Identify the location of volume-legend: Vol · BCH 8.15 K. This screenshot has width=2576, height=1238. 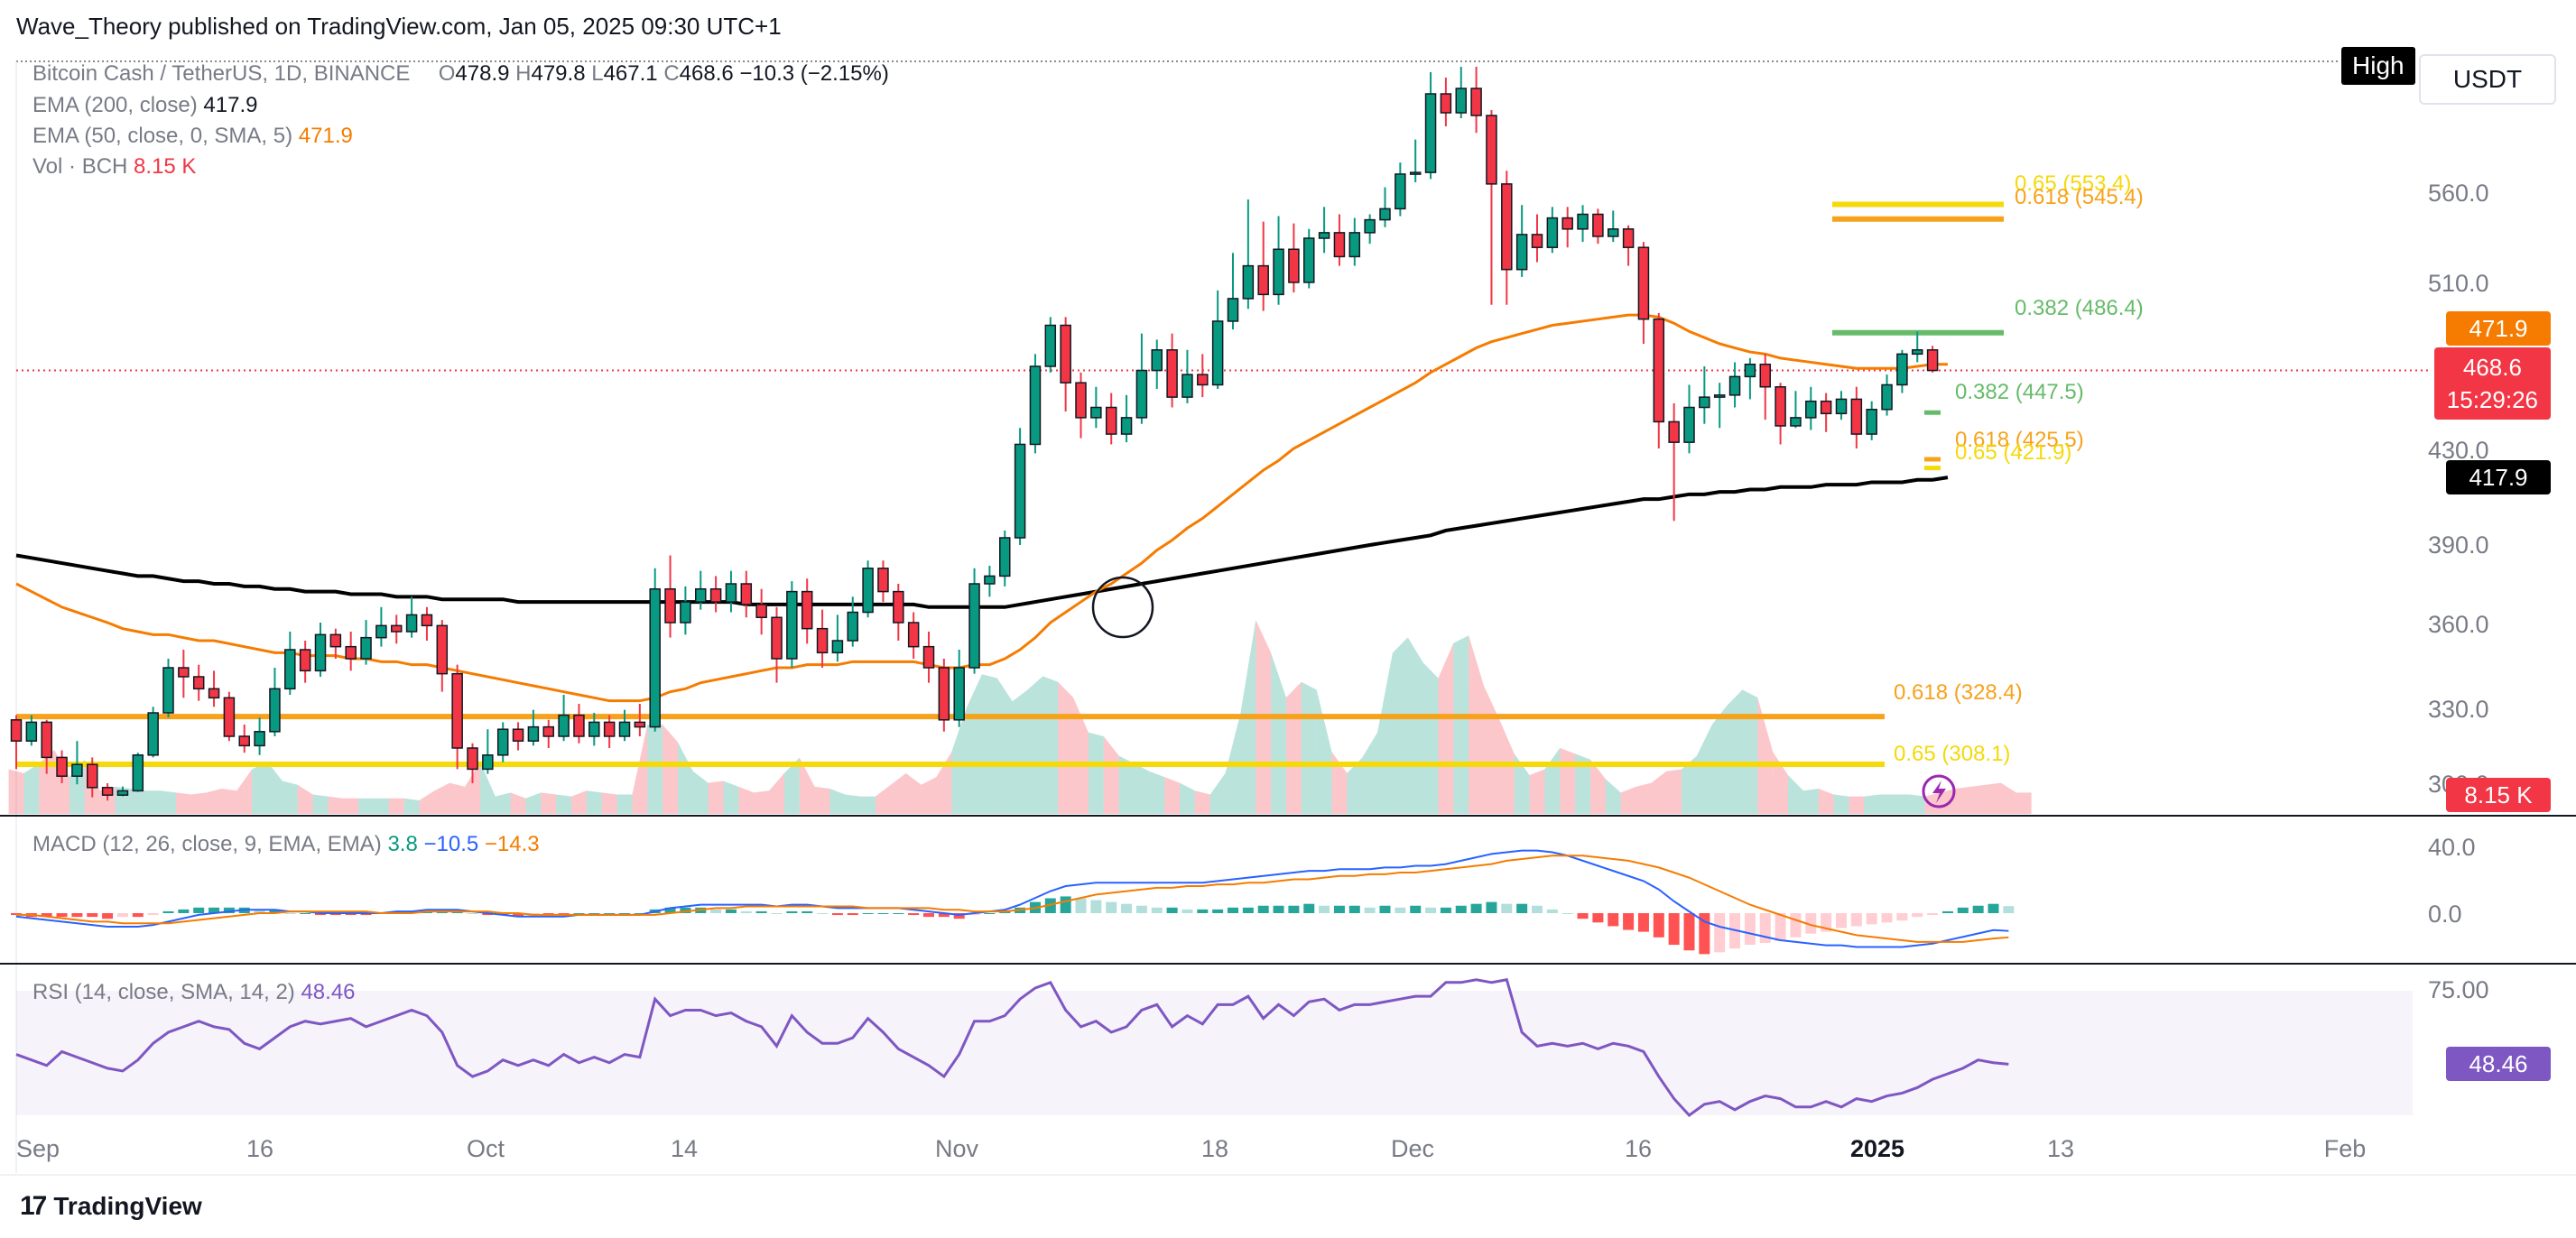
(114, 167).